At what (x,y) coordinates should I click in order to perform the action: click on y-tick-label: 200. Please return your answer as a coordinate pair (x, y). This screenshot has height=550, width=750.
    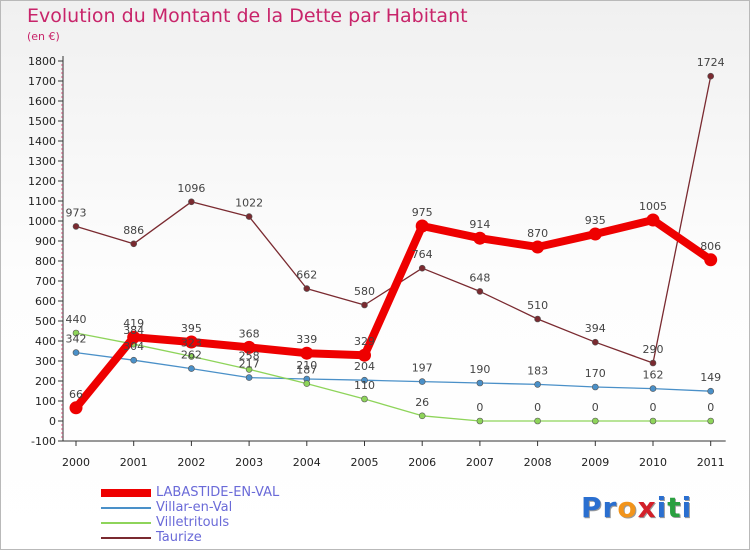
    Looking at the image, I should click on (45, 381).